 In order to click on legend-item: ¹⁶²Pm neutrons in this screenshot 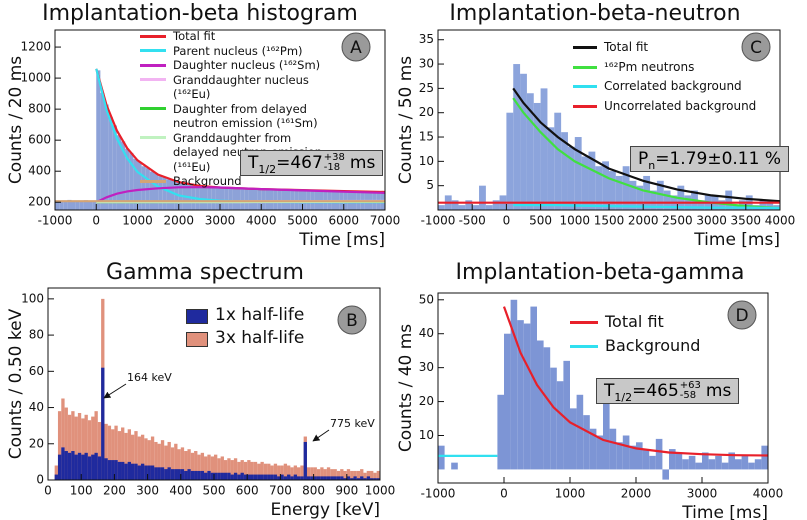, I will do `click(675, 68)`.